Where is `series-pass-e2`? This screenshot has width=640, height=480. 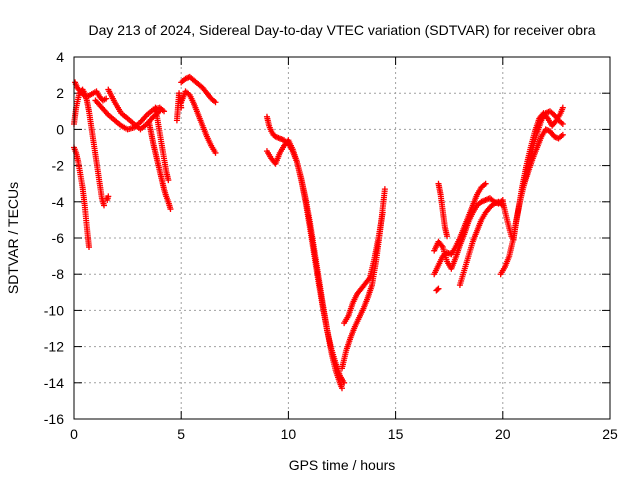 series-pass-e2 is located at coordinates (460, 229).